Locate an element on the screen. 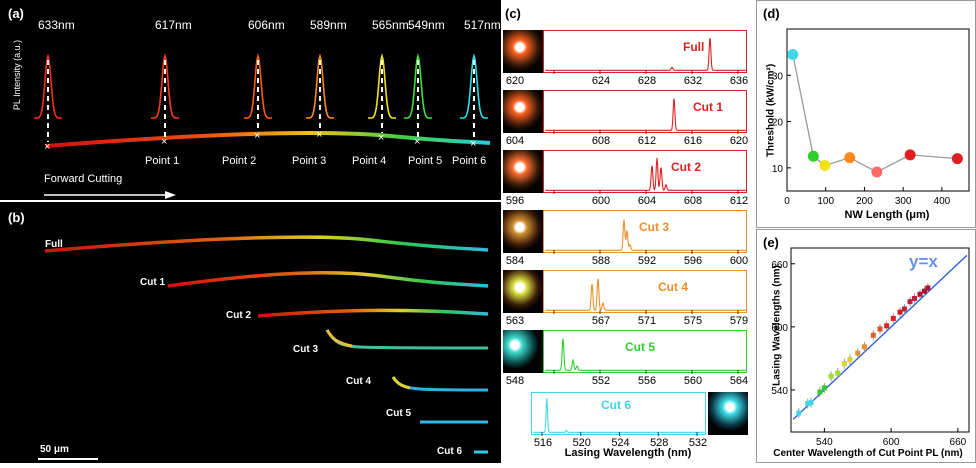 This screenshot has height=468, width=976. x-tick-label: 612 is located at coordinates (739, 201).